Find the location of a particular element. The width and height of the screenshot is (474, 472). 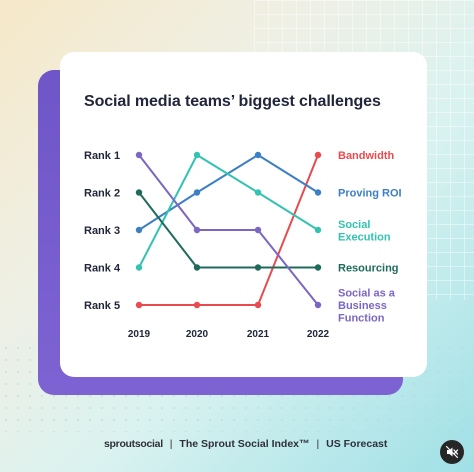

series-label-line: Execution is located at coordinates (364, 237).